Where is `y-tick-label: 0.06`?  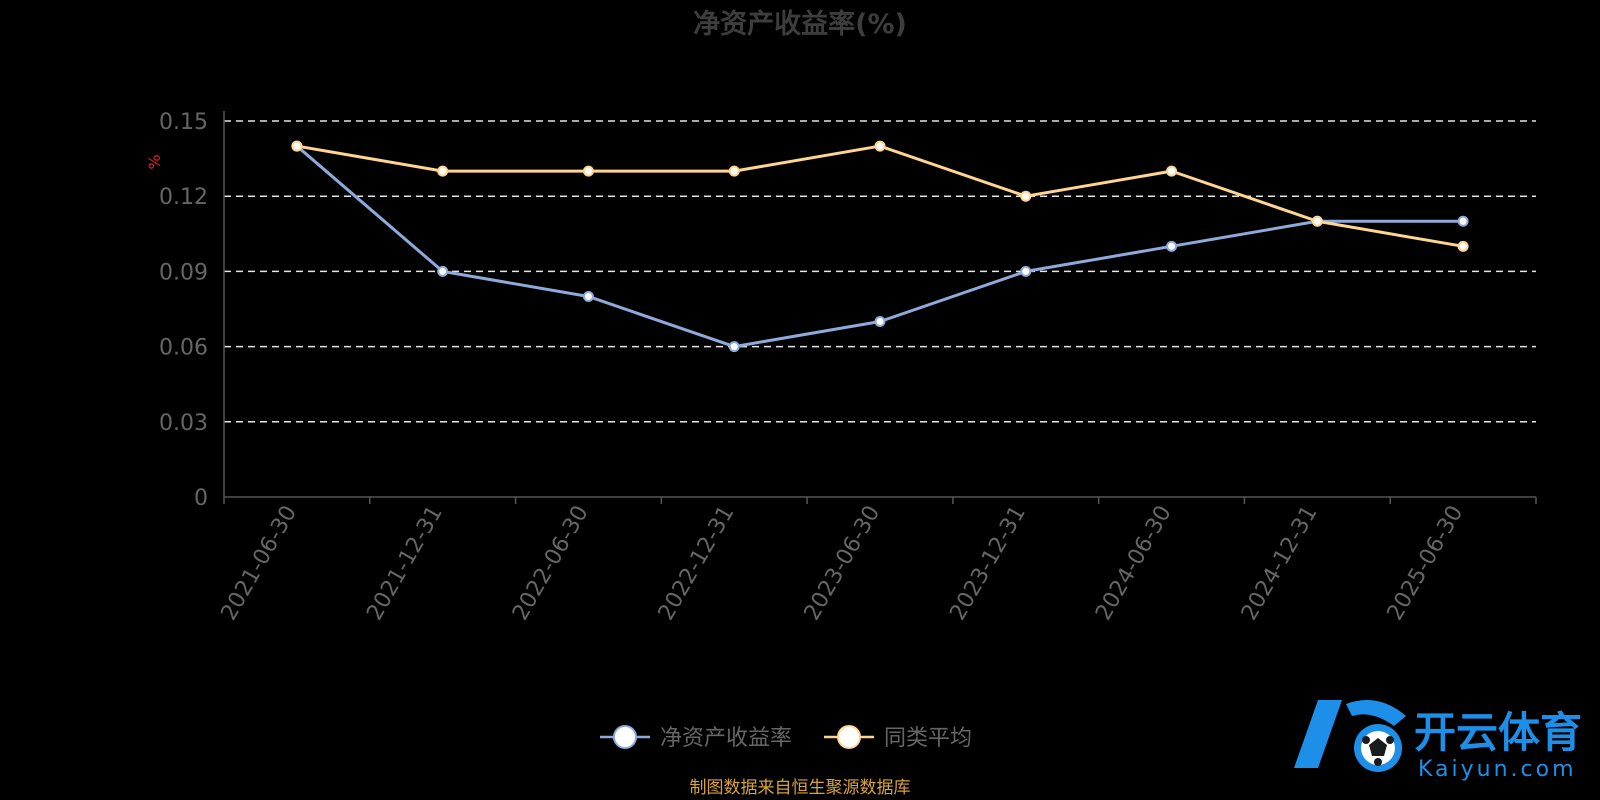 y-tick-label: 0.06 is located at coordinates (183, 348).